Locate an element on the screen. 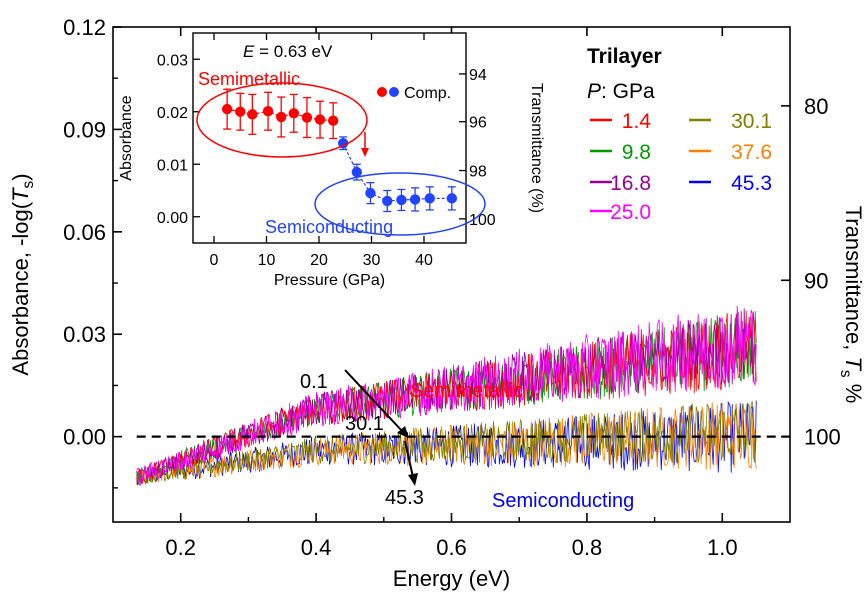 This screenshot has height=592, width=868. inset-title-part: = 0.63 eV is located at coordinates (293, 51).